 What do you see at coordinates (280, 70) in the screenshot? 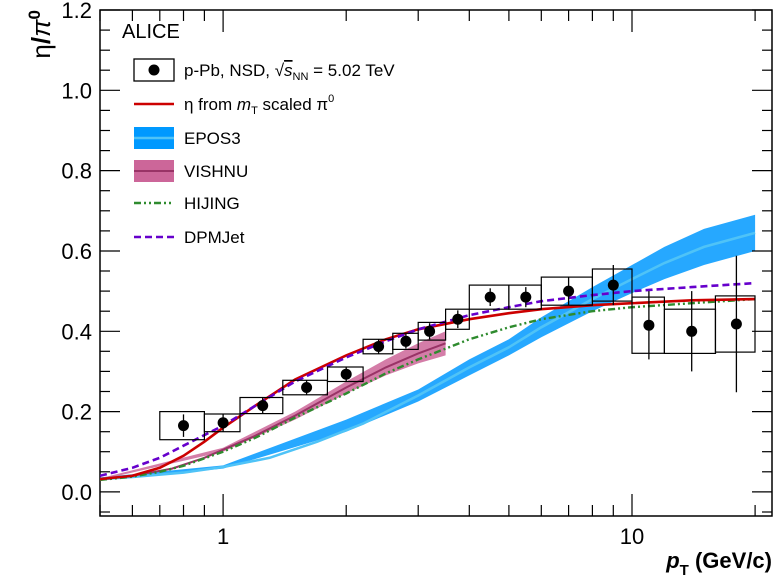
I see `legend-data-sqrt: √` at bounding box center [280, 70].